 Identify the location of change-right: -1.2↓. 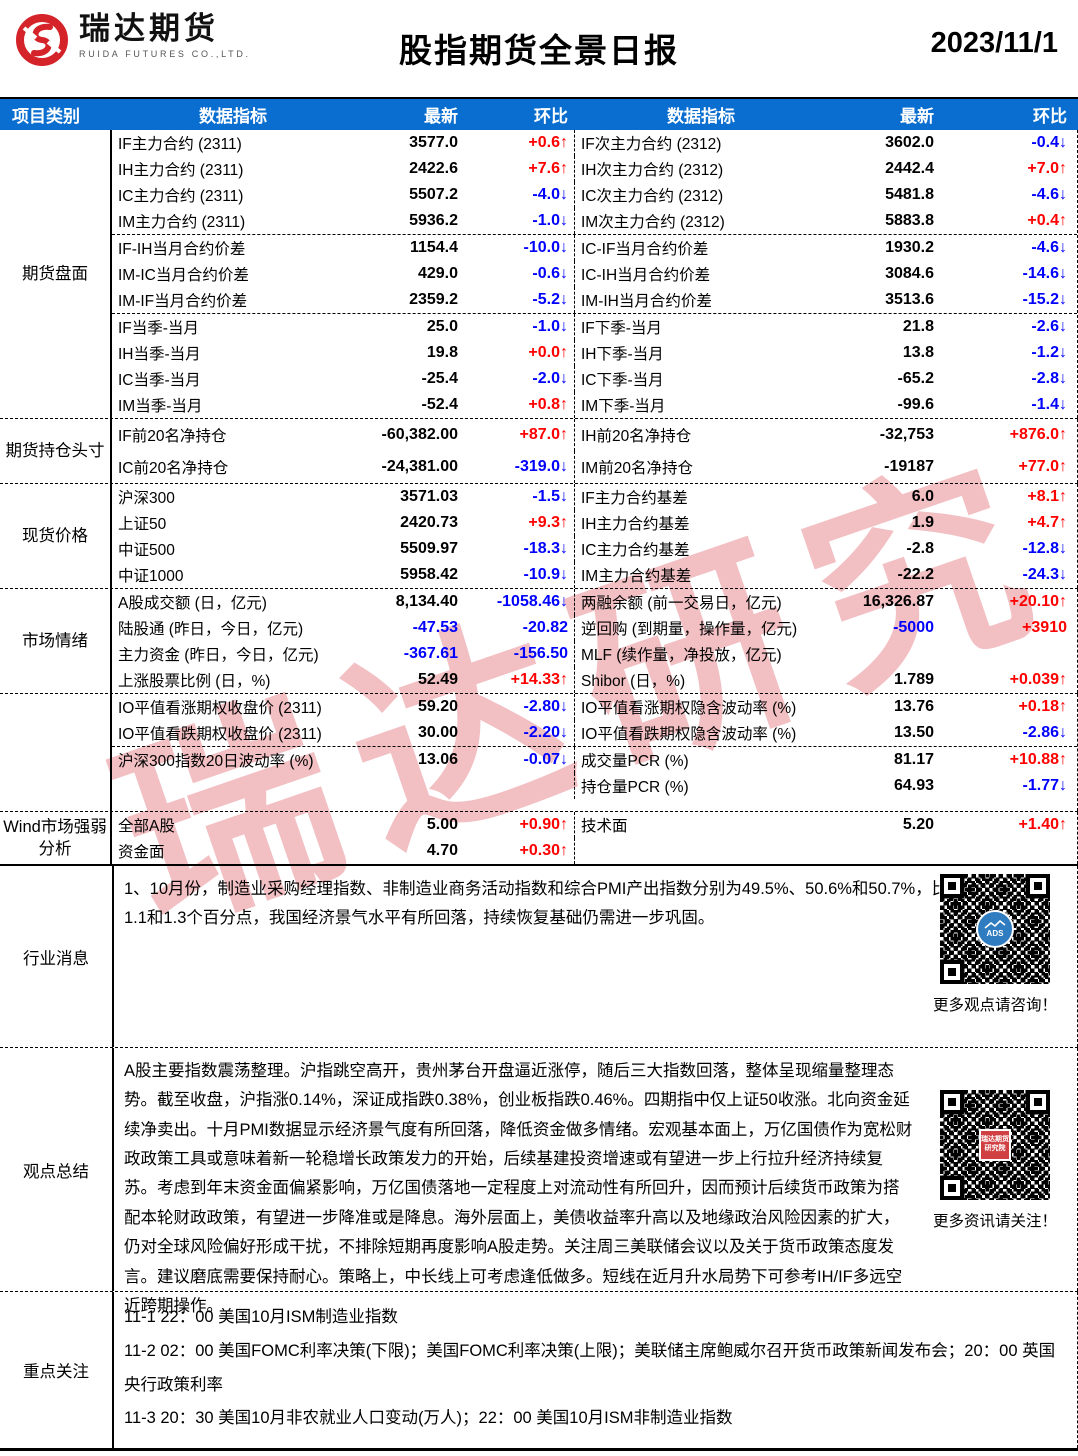
(1049, 352).